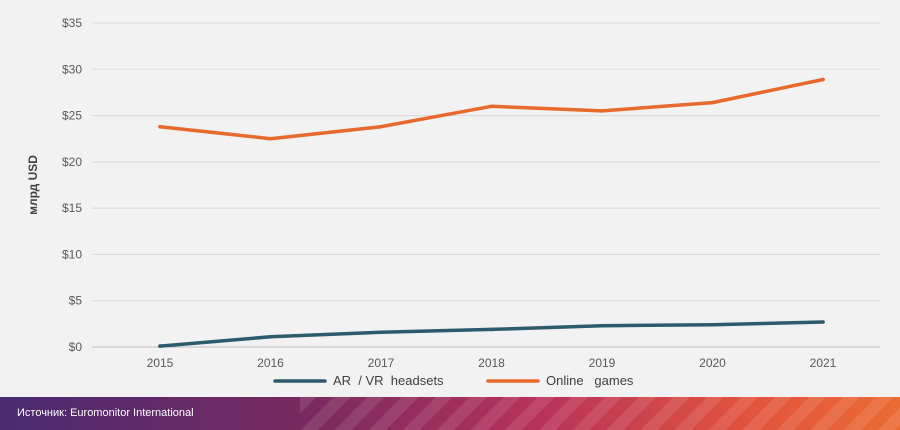  Describe the element at coordinates (600, 413) in the screenshot. I see `footer-stripes` at that location.